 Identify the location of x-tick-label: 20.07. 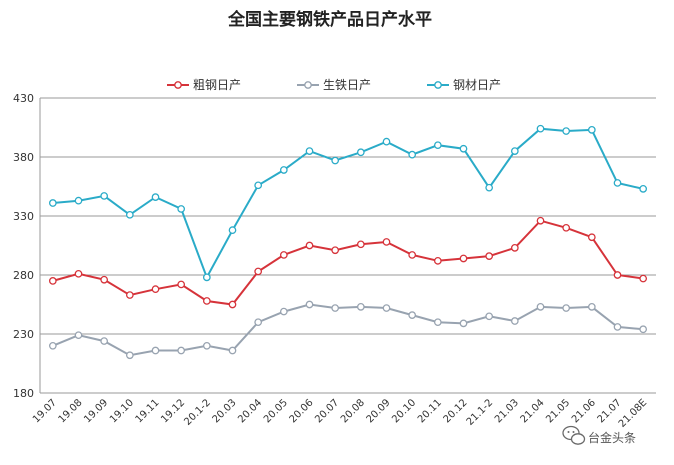
(327, 411).